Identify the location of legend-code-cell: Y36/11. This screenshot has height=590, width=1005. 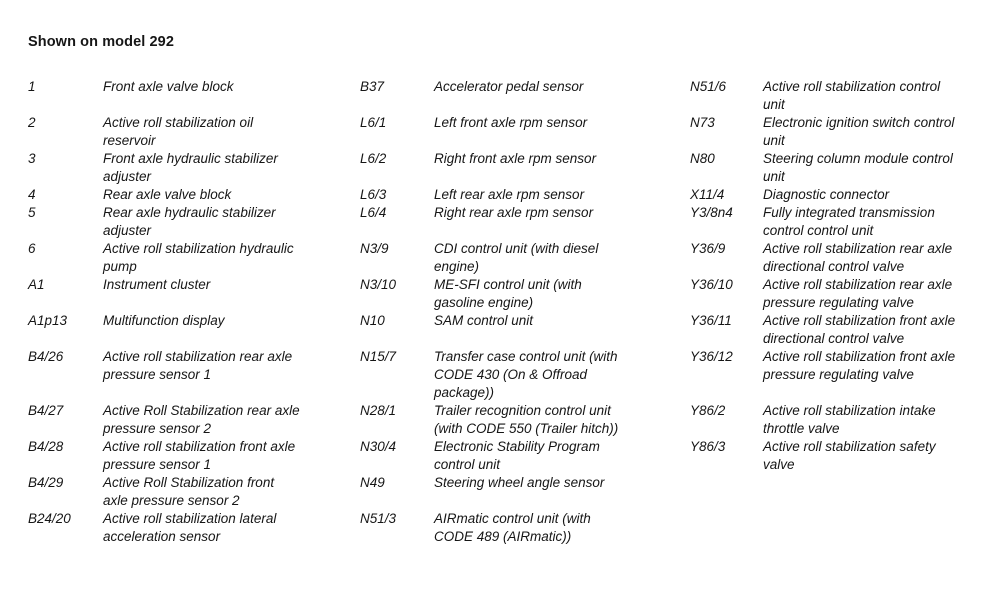
(711, 320).